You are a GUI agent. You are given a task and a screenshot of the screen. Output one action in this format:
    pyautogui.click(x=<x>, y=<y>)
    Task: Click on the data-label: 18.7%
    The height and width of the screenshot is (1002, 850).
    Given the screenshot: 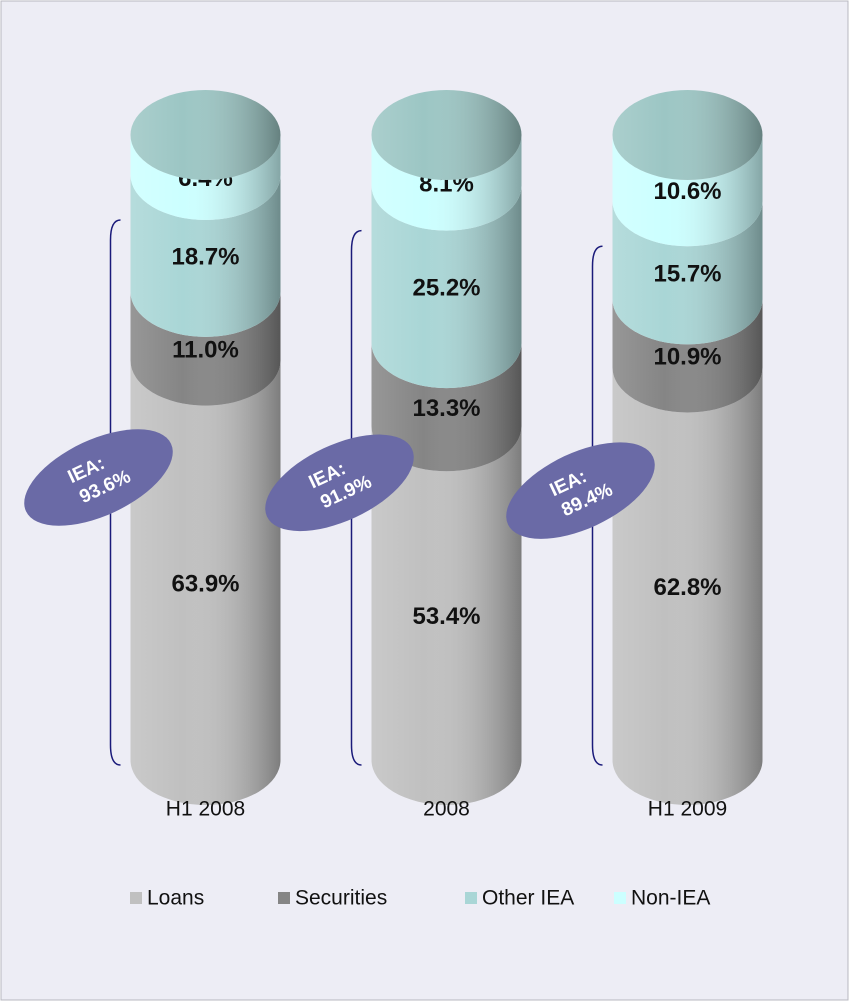 What is the action you would take?
    pyautogui.click(x=205, y=257)
    